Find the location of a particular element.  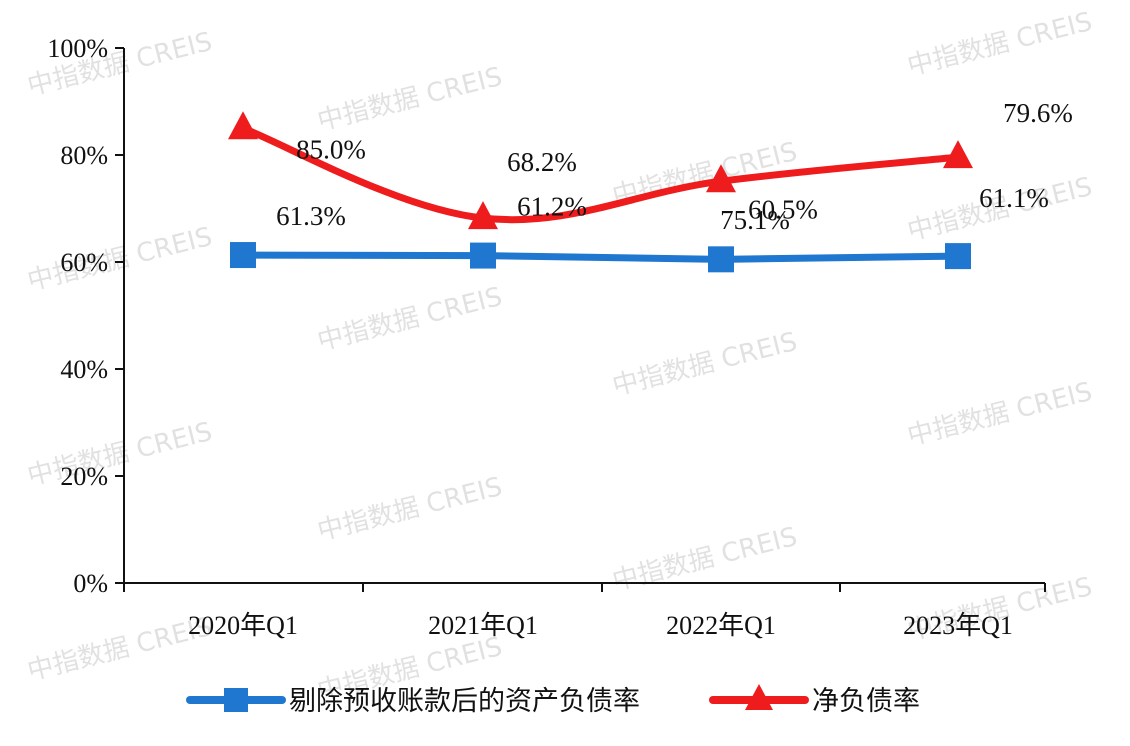

y-tick-label: 60% is located at coordinates (84, 262).